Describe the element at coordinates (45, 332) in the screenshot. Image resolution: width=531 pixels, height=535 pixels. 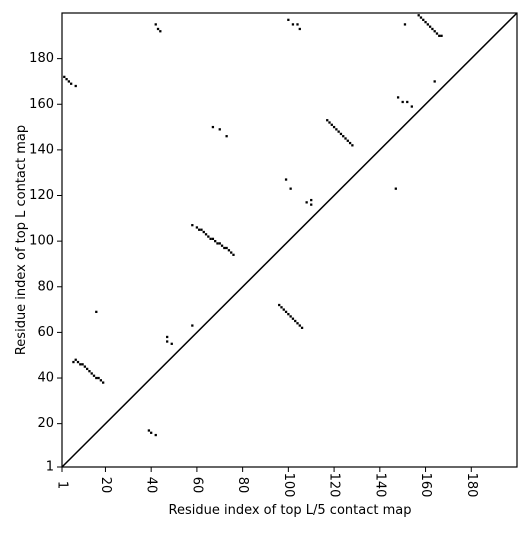
I see `y-tick-label: 60` at that location.